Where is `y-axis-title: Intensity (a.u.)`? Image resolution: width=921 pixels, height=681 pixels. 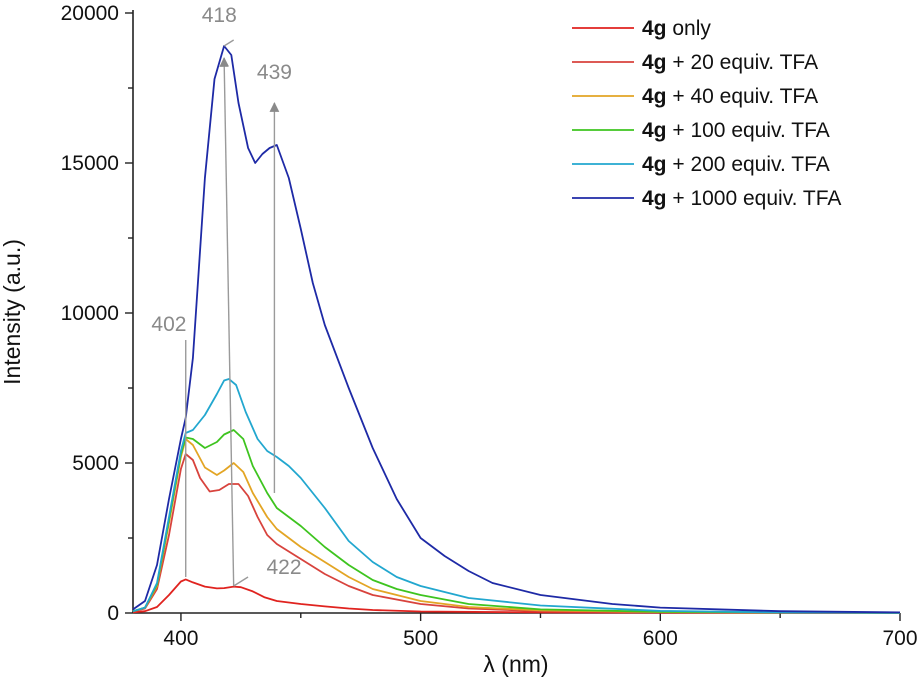 y-axis-title: Intensity (a.u.) is located at coordinates (12, 312).